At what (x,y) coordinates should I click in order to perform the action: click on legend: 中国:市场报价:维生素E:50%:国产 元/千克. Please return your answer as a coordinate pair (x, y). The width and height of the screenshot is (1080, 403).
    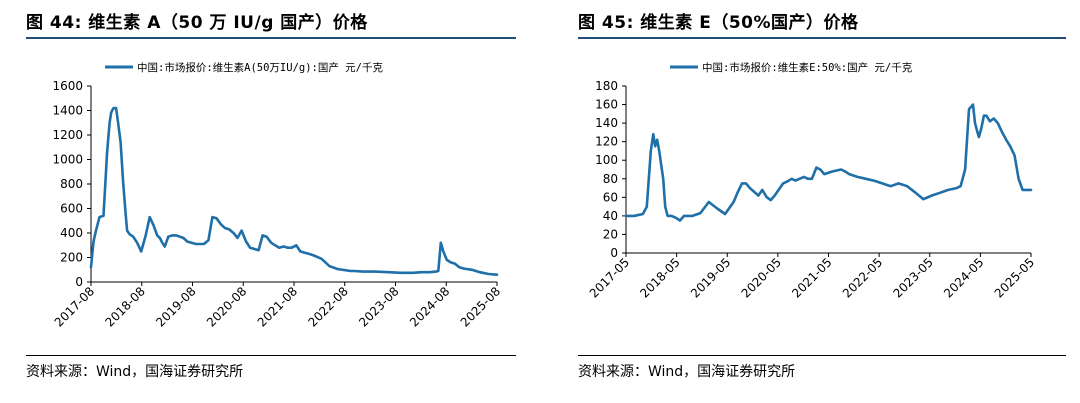
    Looking at the image, I should click on (791, 67).